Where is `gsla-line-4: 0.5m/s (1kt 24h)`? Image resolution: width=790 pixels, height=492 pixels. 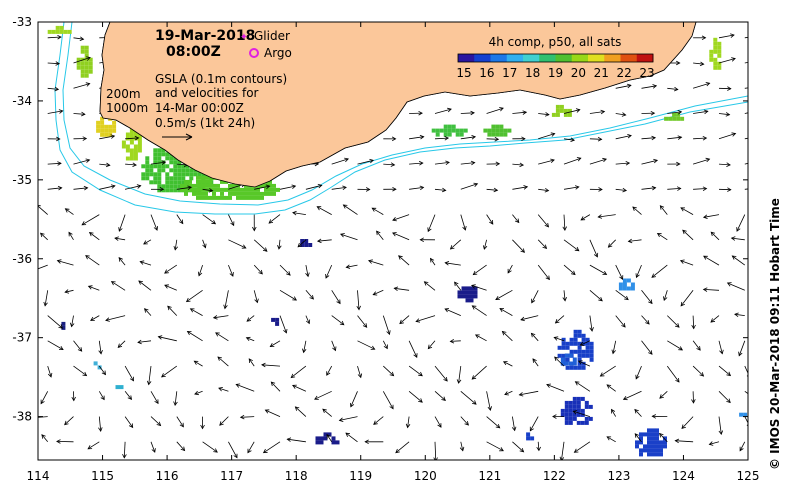
gsla-line-4: 0.5m/s (1kt 24h) is located at coordinates (205, 123).